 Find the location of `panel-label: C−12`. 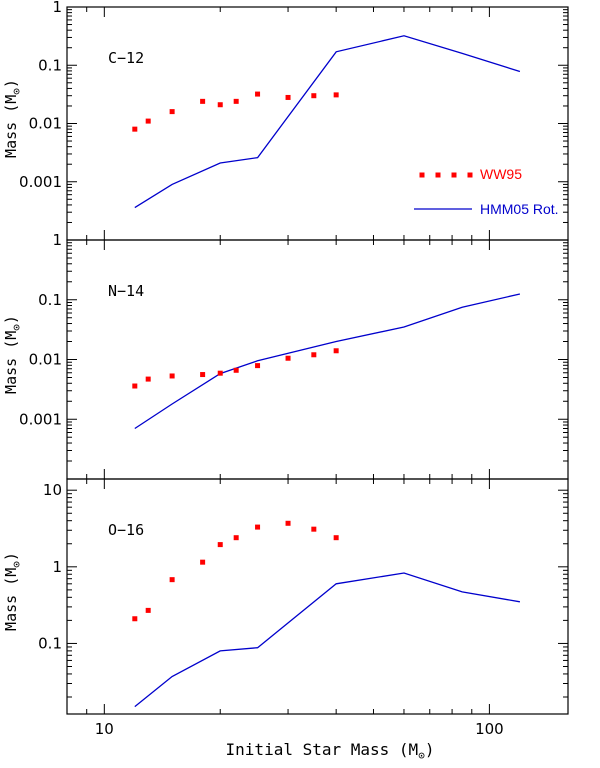

panel-label: C−12 is located at coordinates (126, 58).